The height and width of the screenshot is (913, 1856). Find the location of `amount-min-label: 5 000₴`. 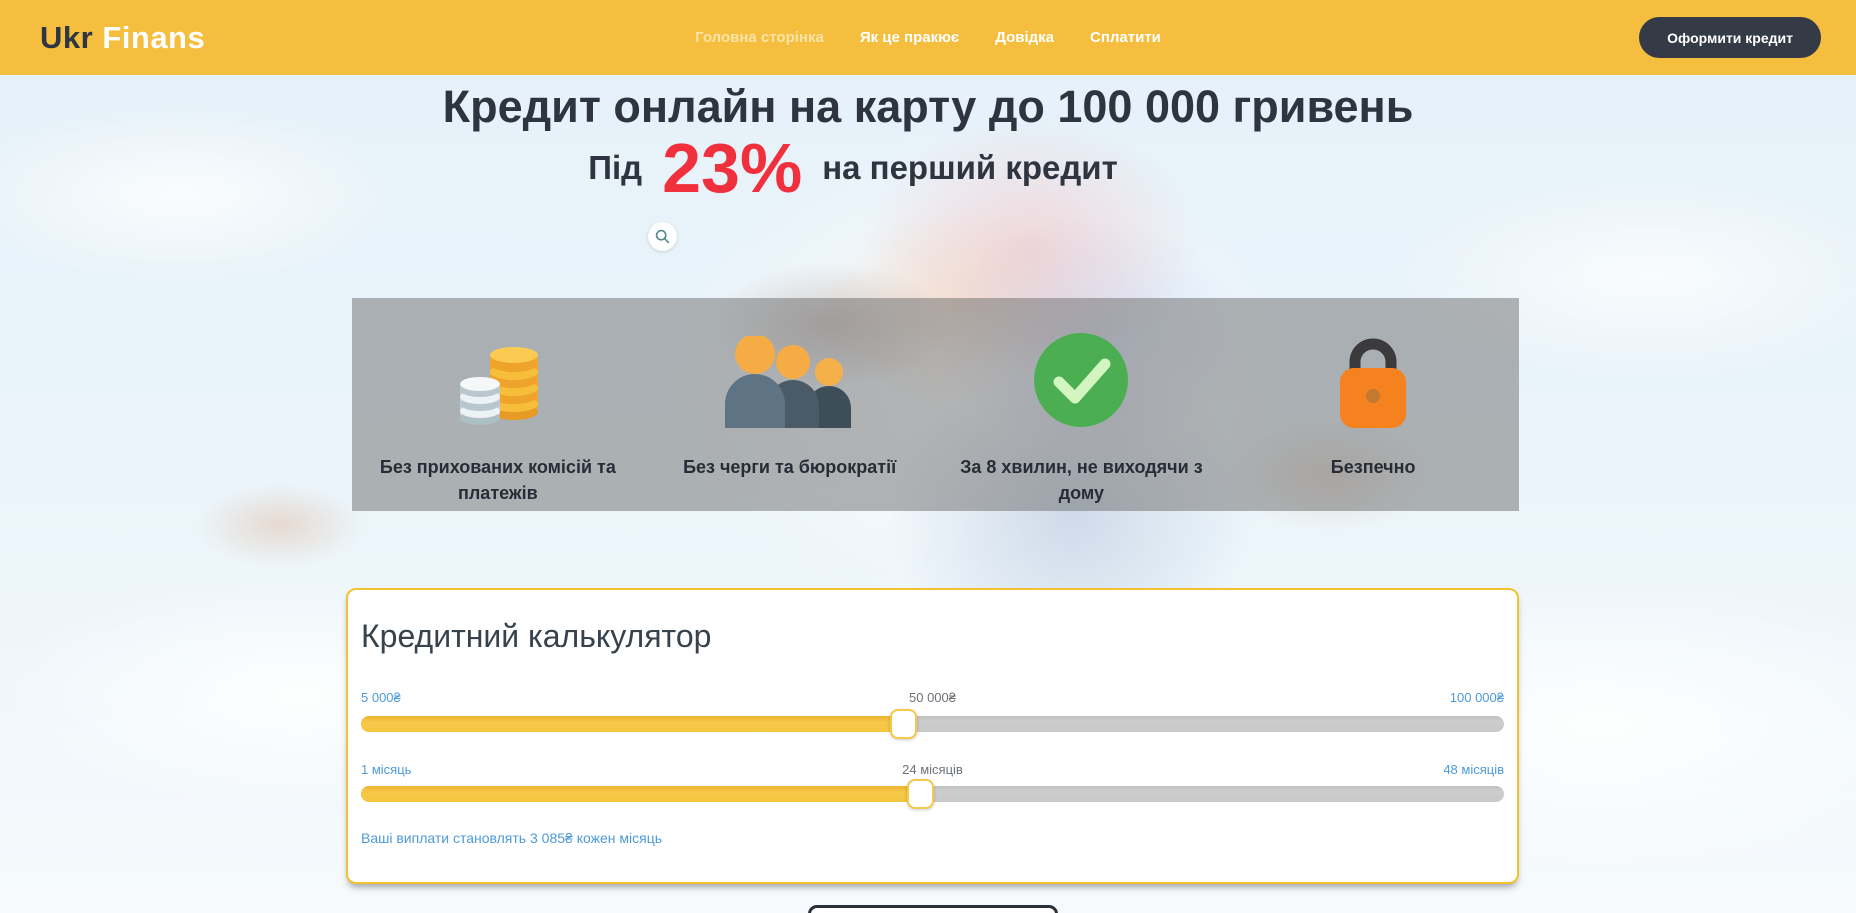

amount-min-label: 5 000₴ is located at coordinates (381, 697).